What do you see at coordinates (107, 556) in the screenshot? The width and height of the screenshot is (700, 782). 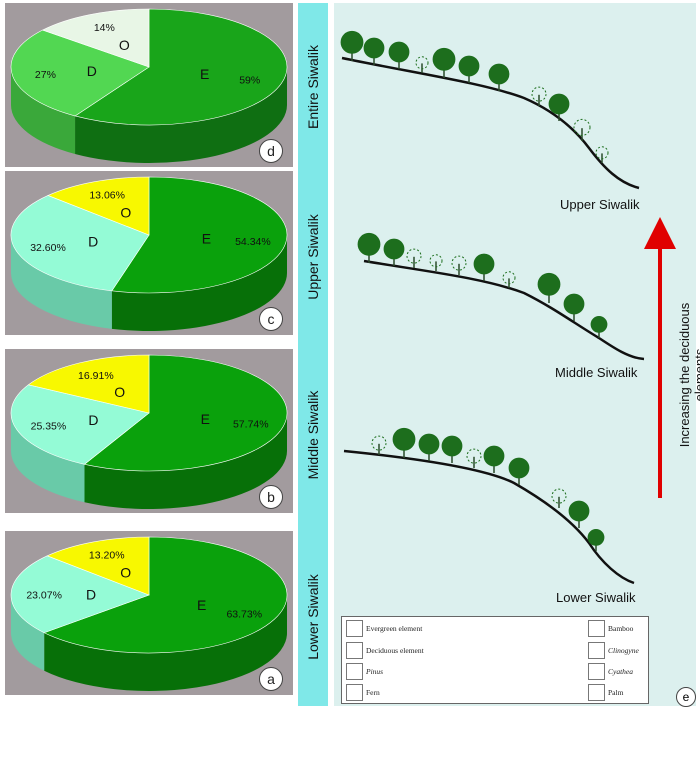 I see `slice-pct-O: 13.20%` at bounding box center [107, 556].